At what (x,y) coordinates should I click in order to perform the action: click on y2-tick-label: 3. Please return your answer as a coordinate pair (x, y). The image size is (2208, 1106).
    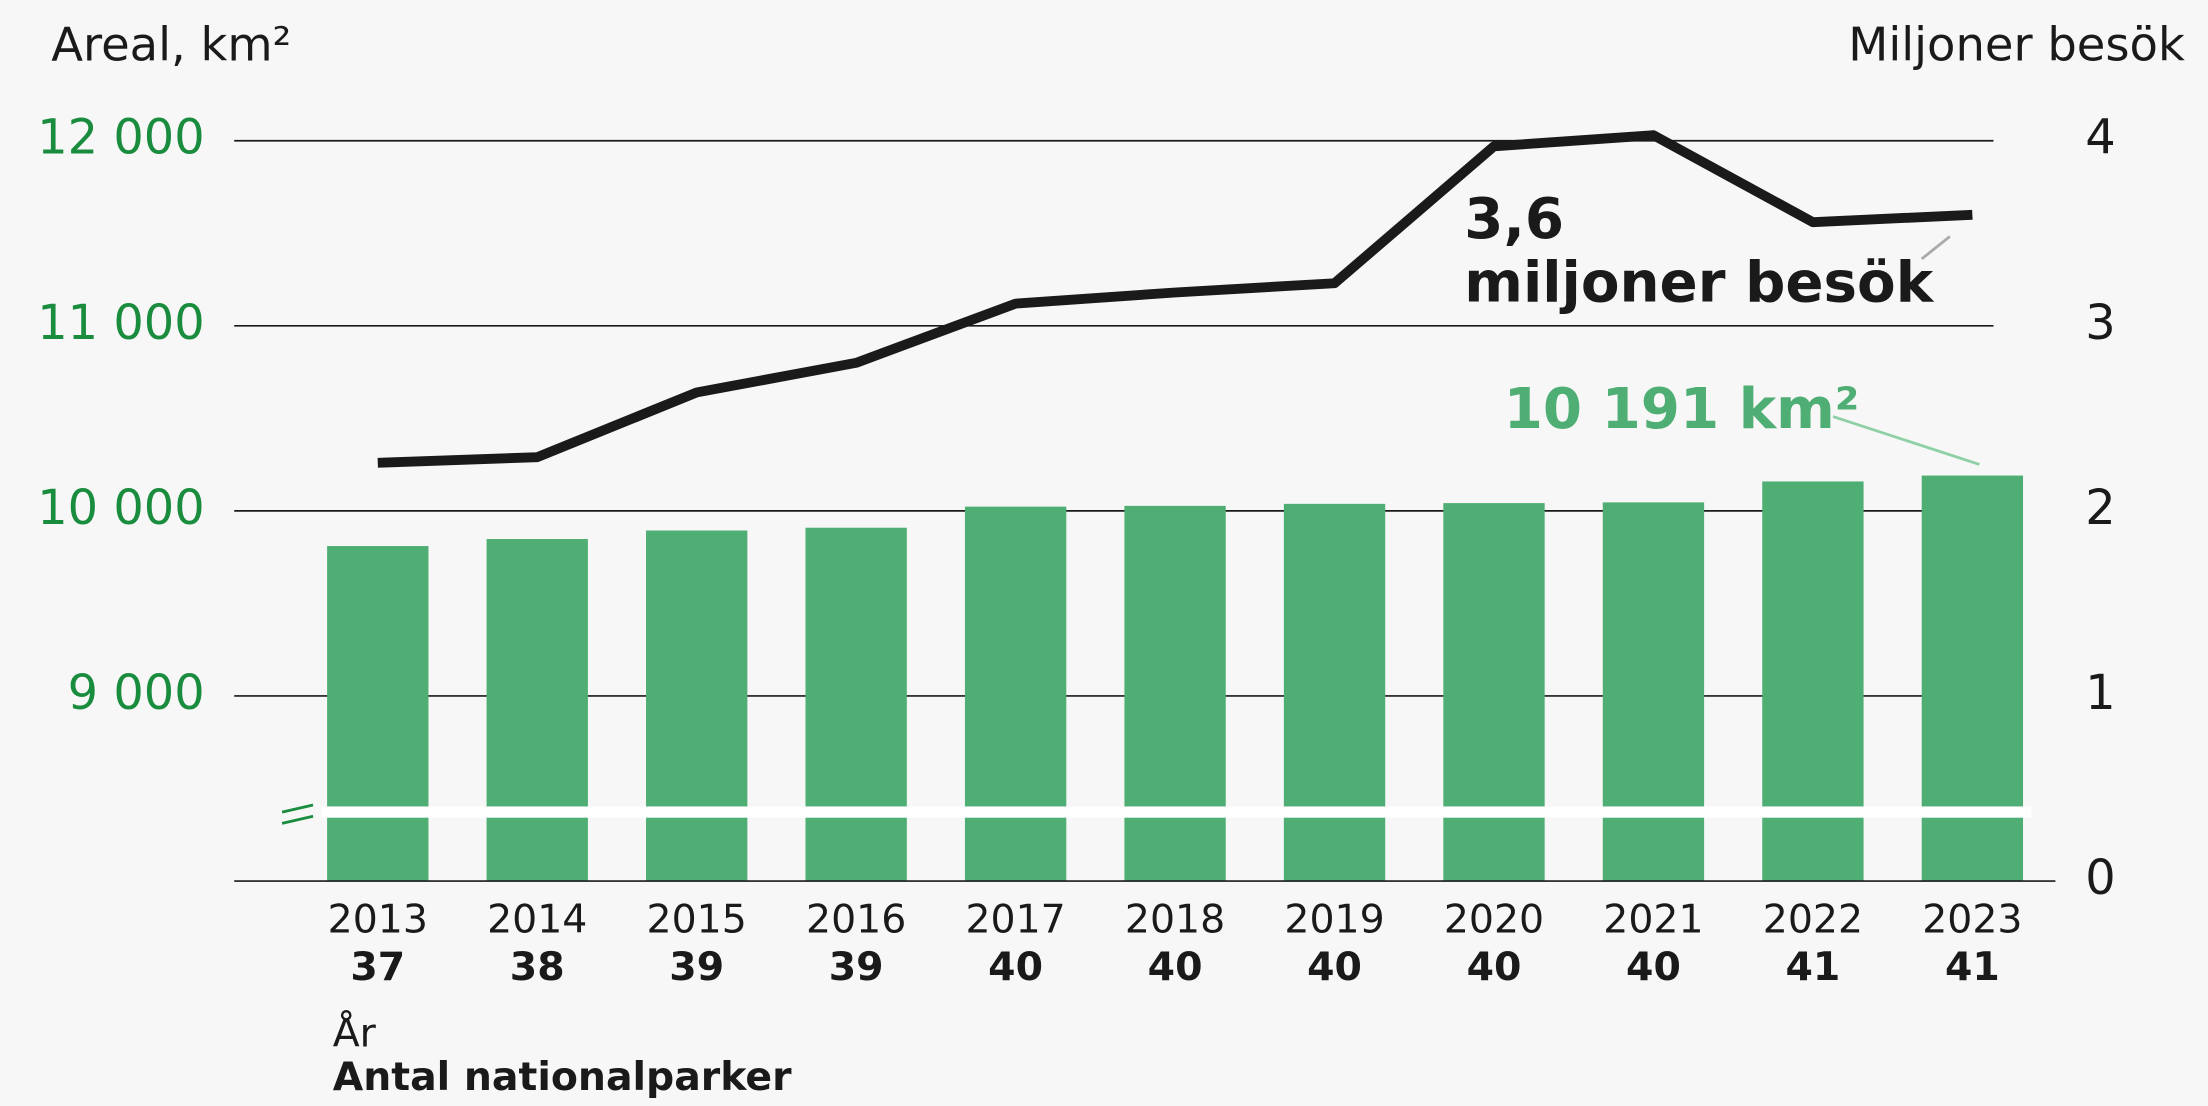
    Looking at the image, I should click on (2100, 323).